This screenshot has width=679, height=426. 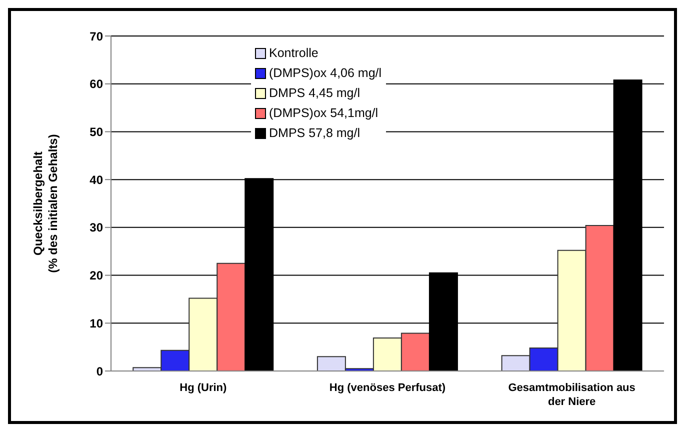 What do you see at coordinates (572, 395) in the screenshot?
I see `x-tick-label: Gesamtmobilisation aus der Niere` at bounding box center [572, 395].